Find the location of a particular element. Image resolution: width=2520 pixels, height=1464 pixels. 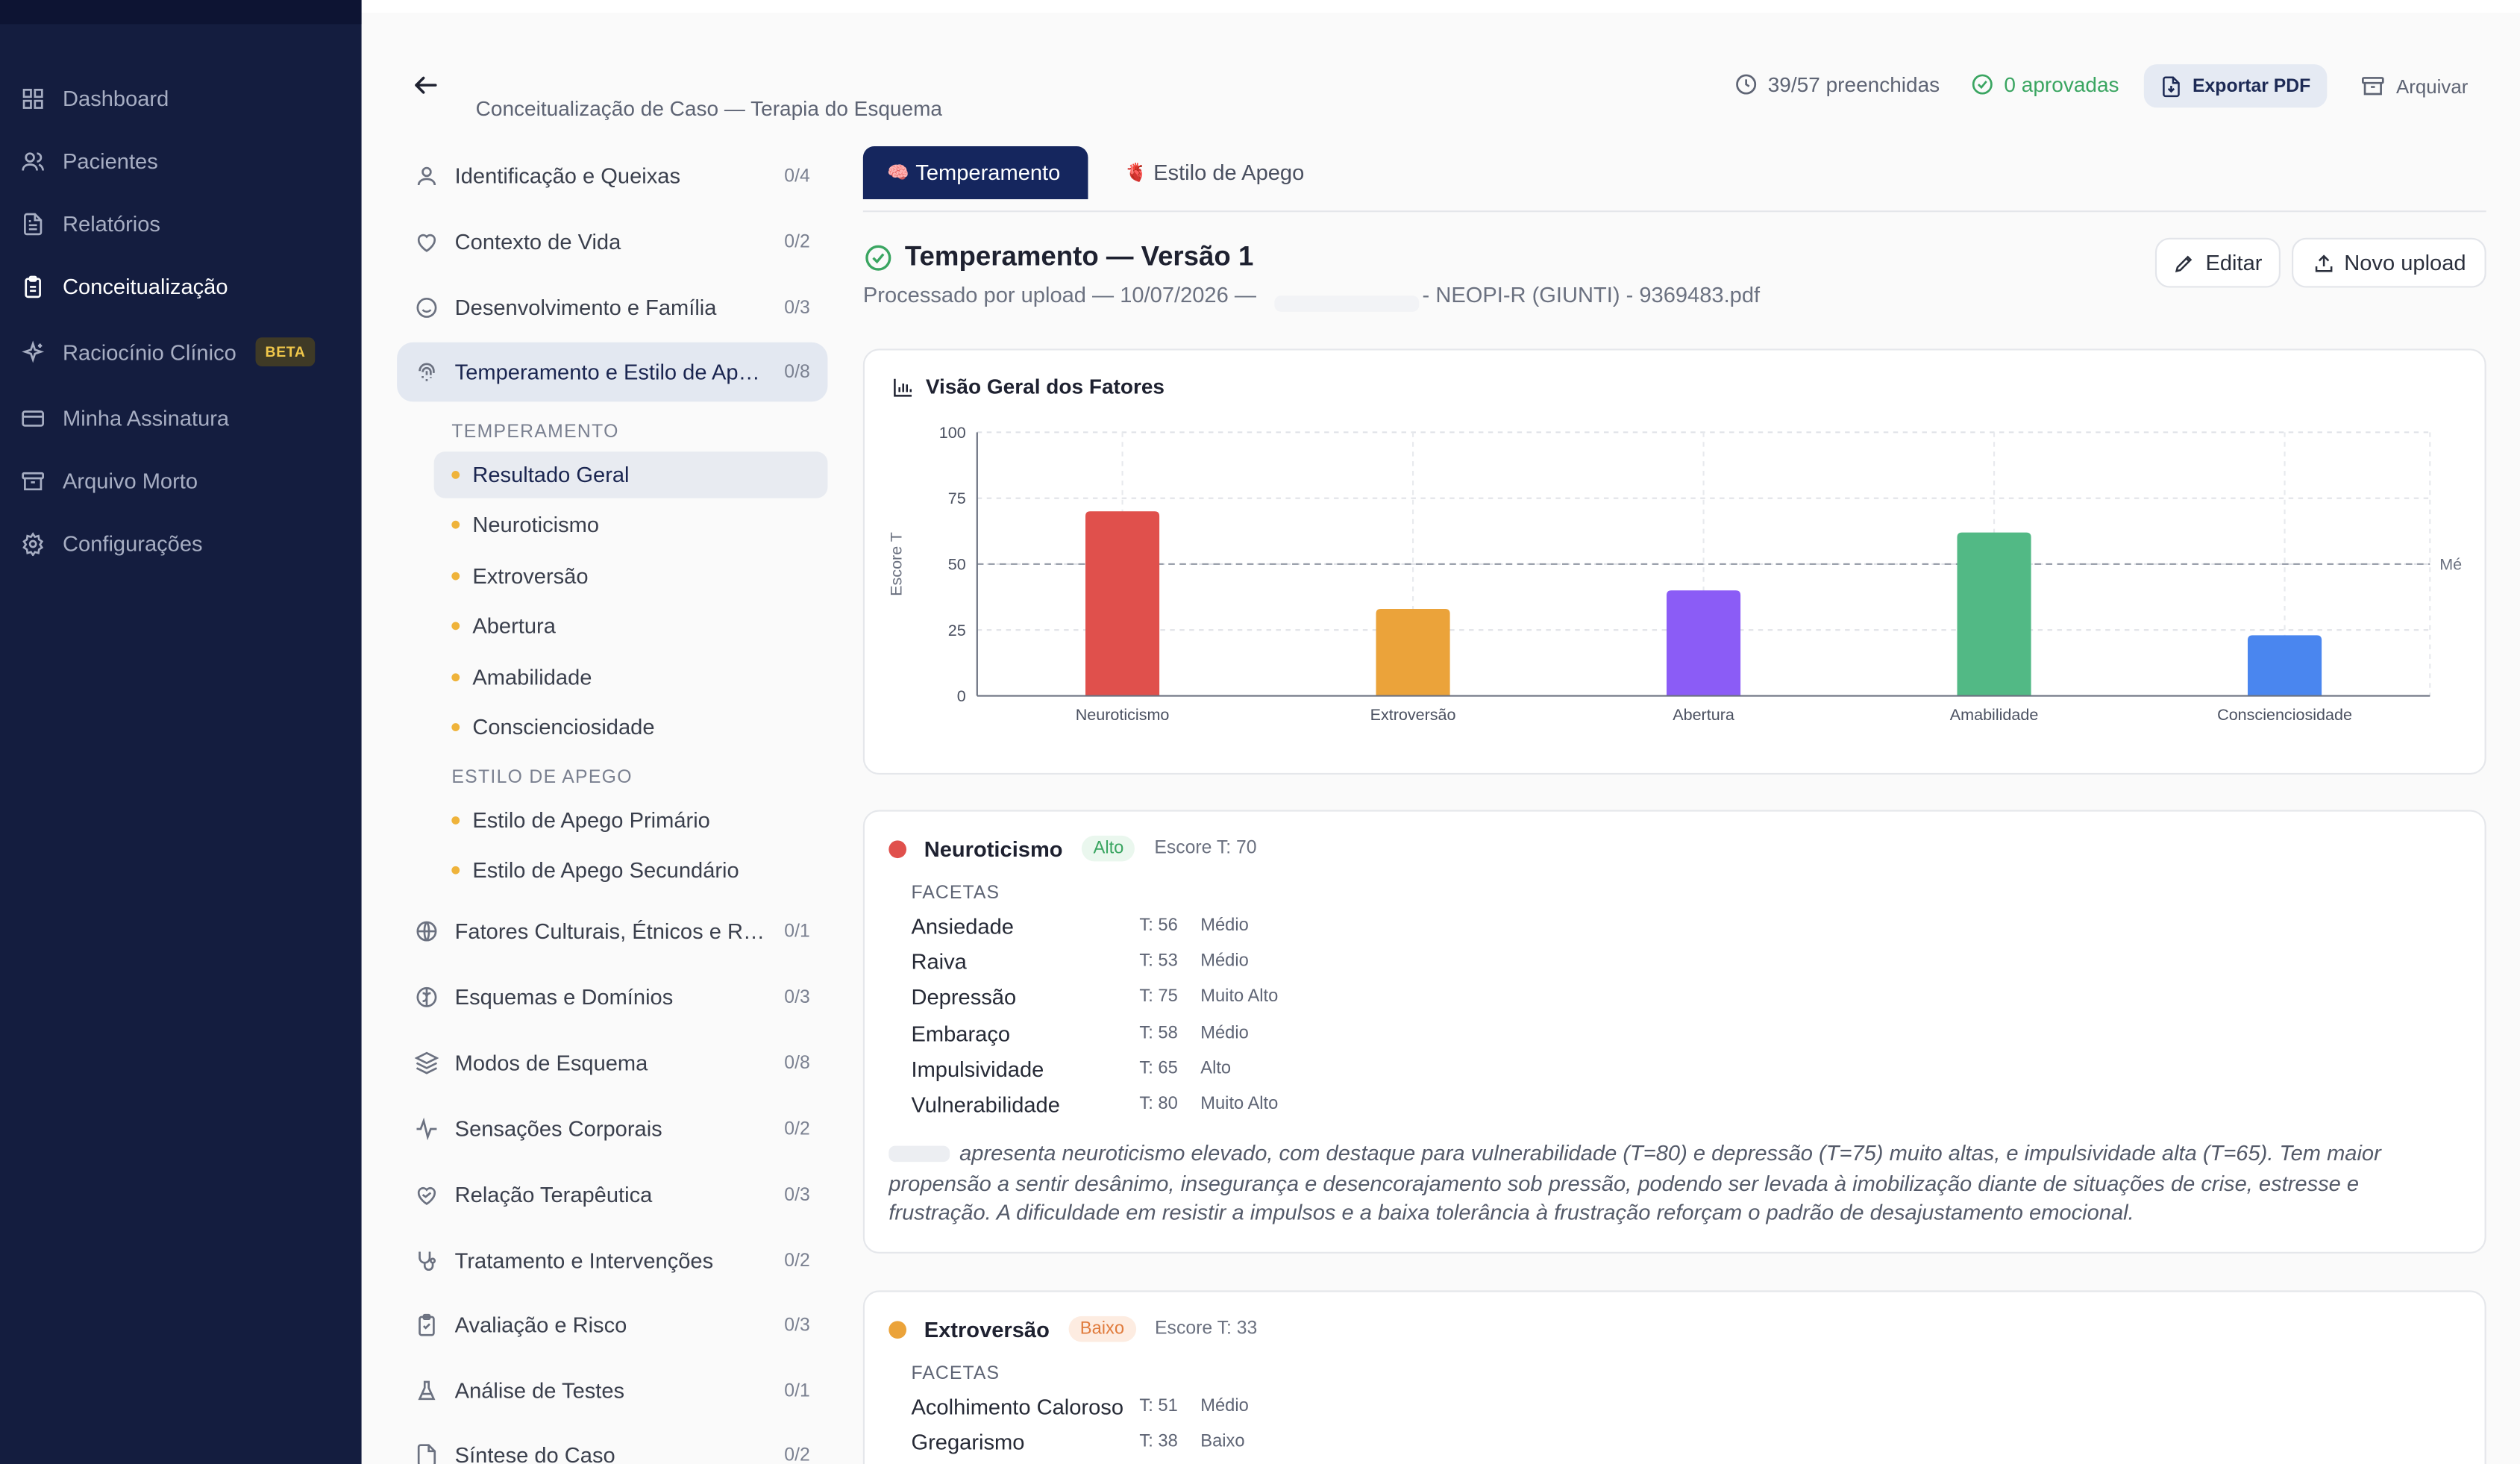

subitem-conscienciosidade: Conscienciosidade is located at coordinates (631, 727).